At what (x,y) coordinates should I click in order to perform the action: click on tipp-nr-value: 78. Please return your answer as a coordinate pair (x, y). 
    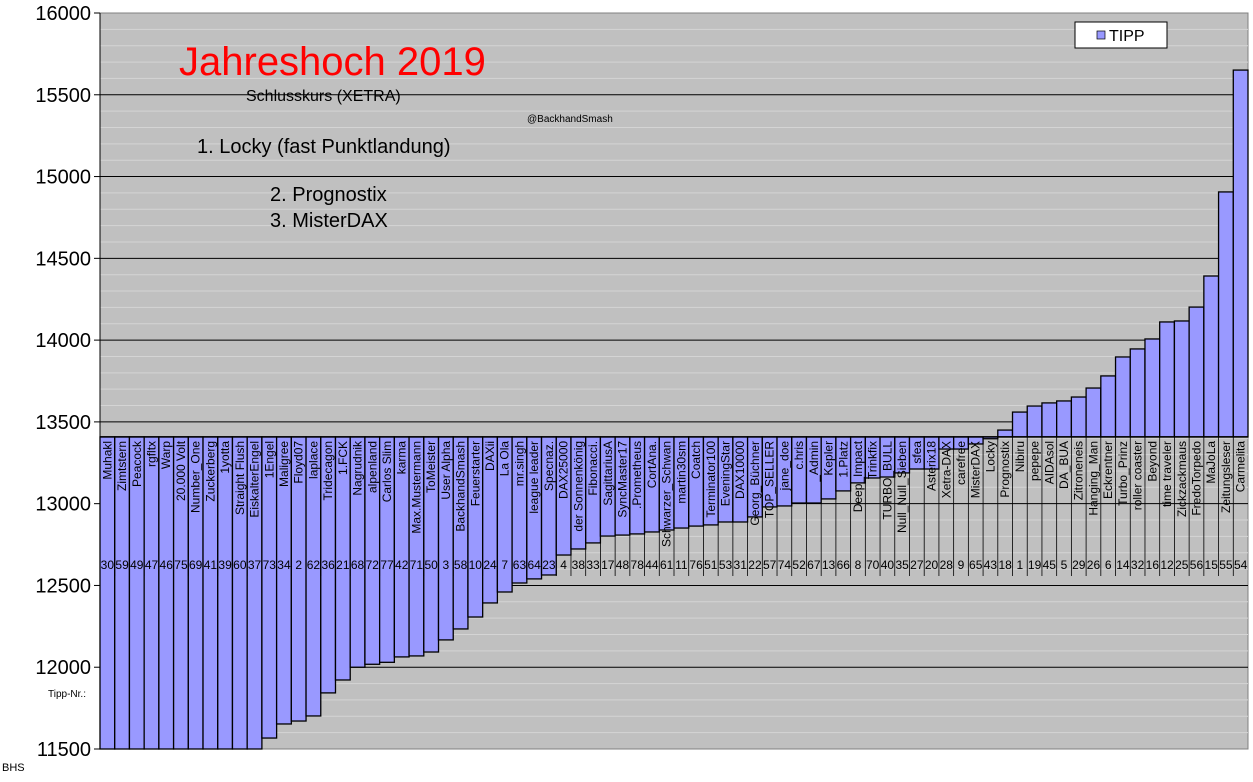
    Looking at the image, I should click on (638, 565).